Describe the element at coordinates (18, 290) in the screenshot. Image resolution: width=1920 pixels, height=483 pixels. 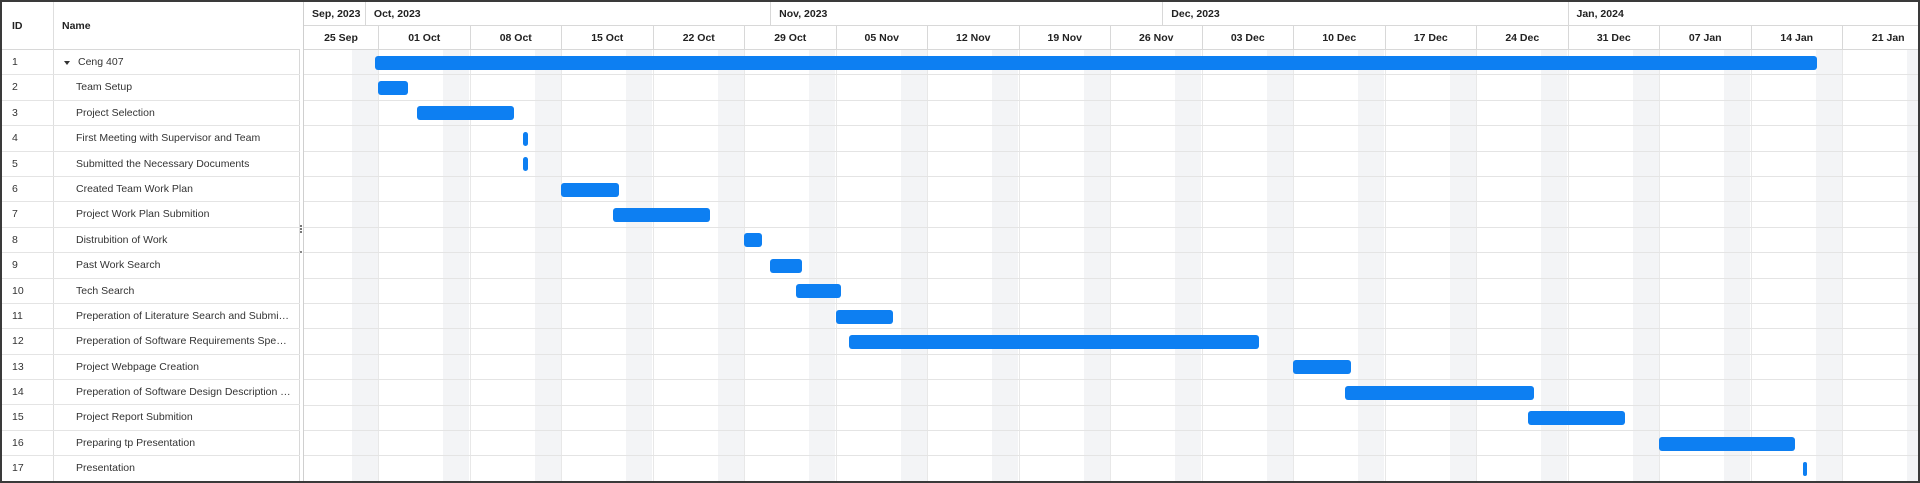
I see `task-id: 10` at that location.